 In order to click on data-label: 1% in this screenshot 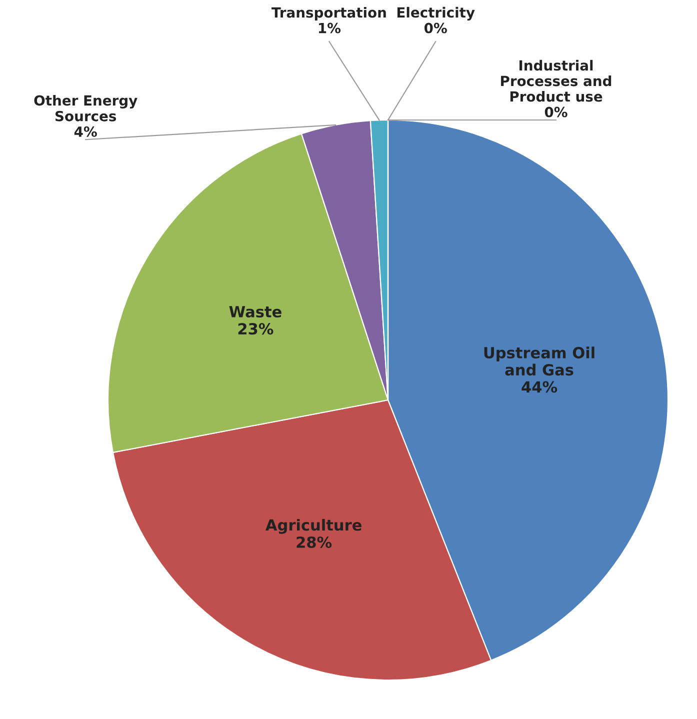, I will do `click(329, 28)`.